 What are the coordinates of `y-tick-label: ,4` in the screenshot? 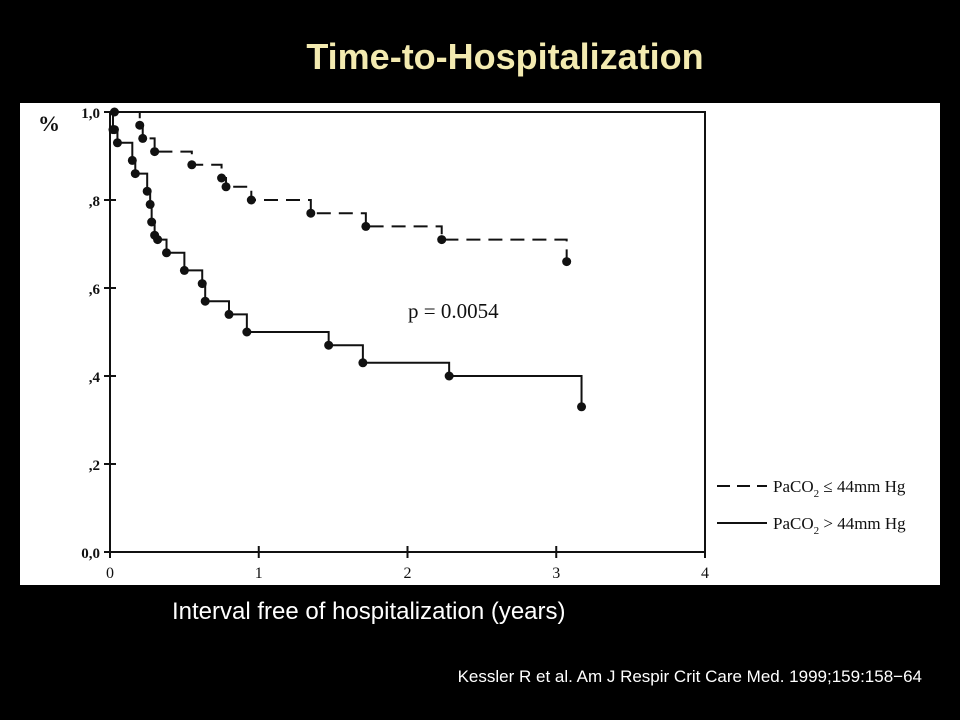 It's located at (95, 378).